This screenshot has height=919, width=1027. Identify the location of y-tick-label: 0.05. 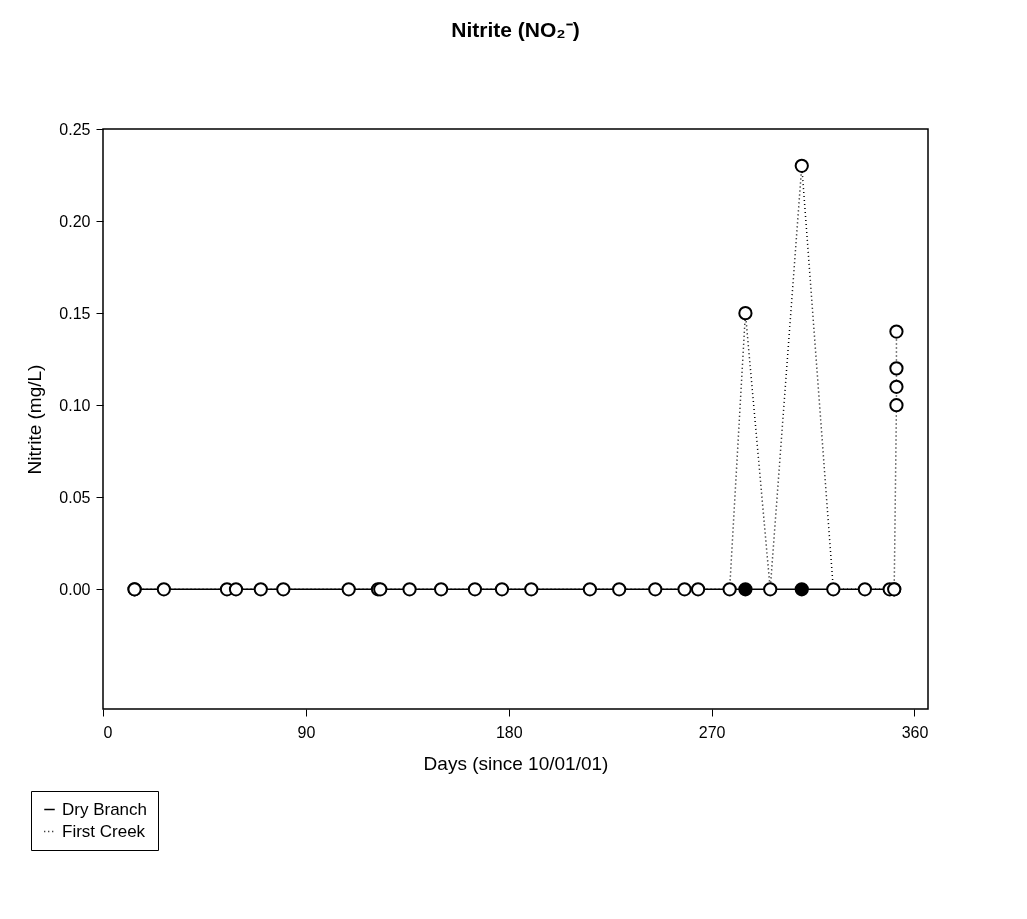
(75, 497).